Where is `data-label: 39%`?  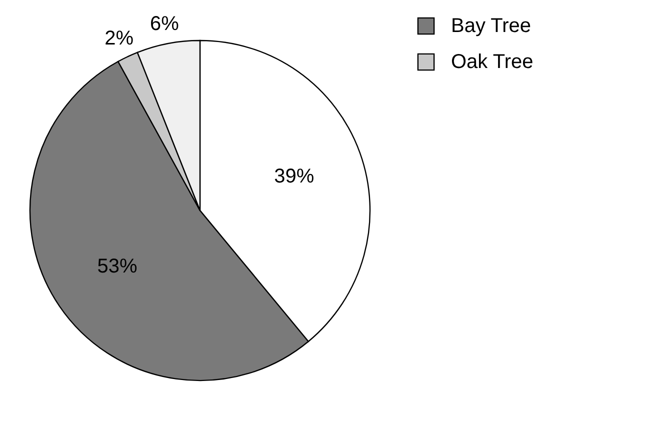 data-label: 39% is located at coordinates (294, 177).